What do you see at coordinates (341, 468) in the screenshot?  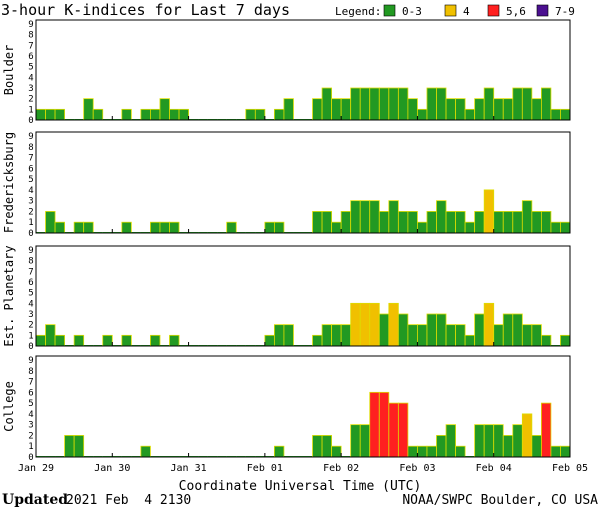 I see `x-tick-label: Feb 02` at bounding box center [341, 468].